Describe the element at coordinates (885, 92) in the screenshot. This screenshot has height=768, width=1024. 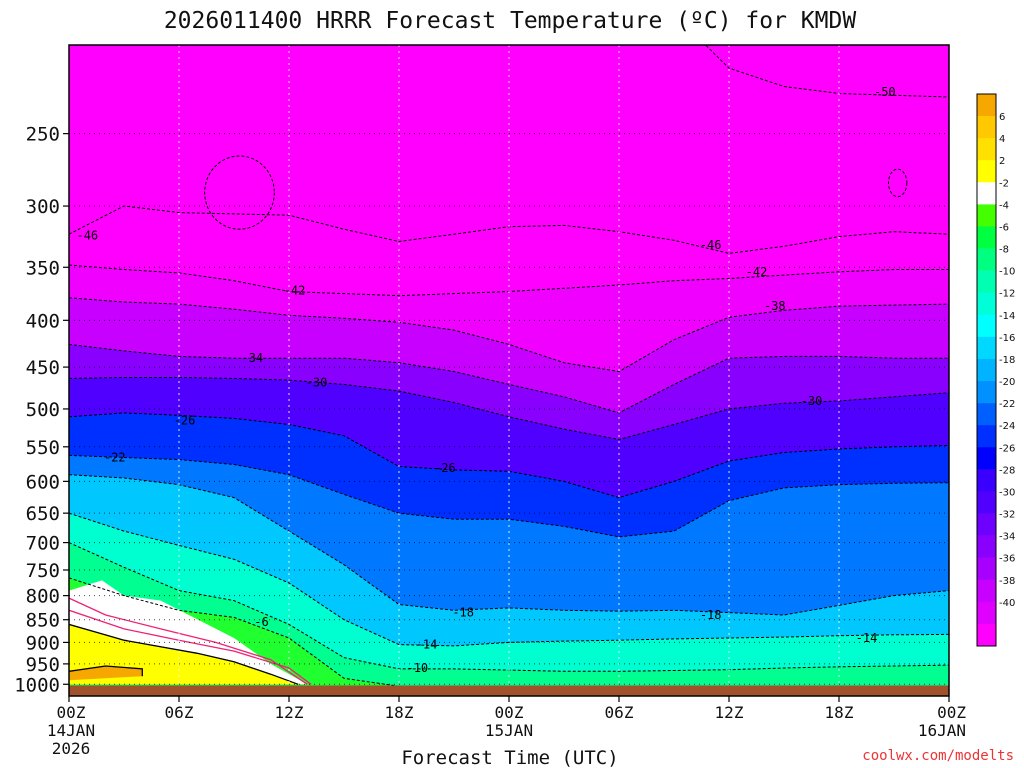
I see `contour-label: -50` at that location.